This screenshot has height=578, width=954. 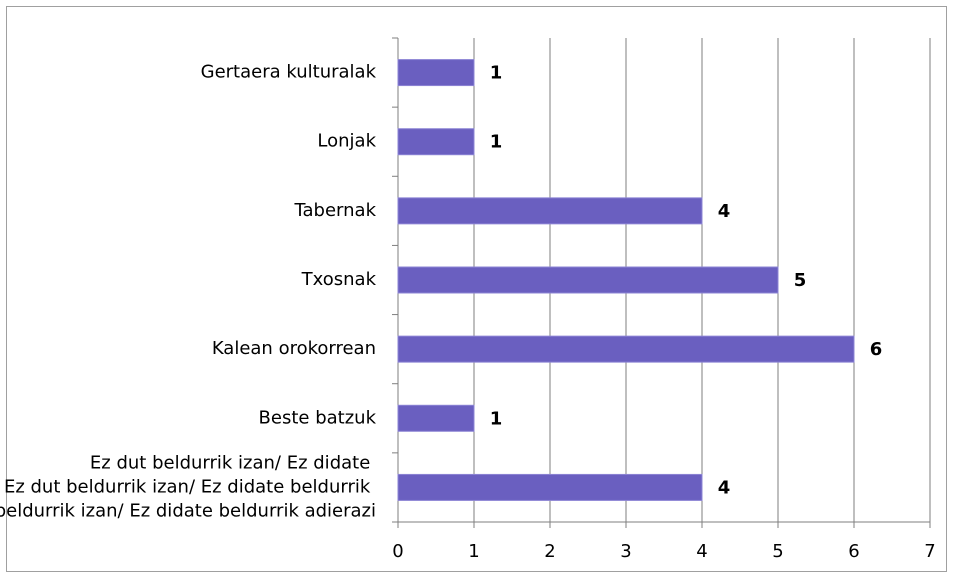 What do you see at coordinates (346, 141) in the screenshot?
I see `y-tick-label: Lonjak` at bounding box center [346, 141].